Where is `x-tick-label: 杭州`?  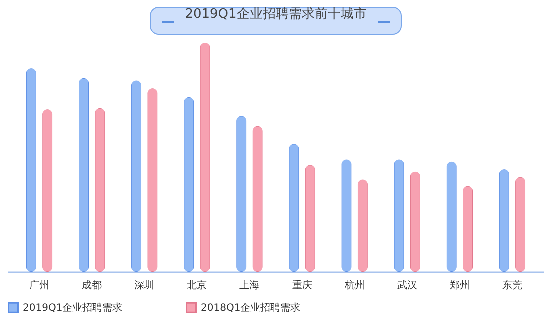
x-tick-label: 杭州 is located at coordinates (354, 286).